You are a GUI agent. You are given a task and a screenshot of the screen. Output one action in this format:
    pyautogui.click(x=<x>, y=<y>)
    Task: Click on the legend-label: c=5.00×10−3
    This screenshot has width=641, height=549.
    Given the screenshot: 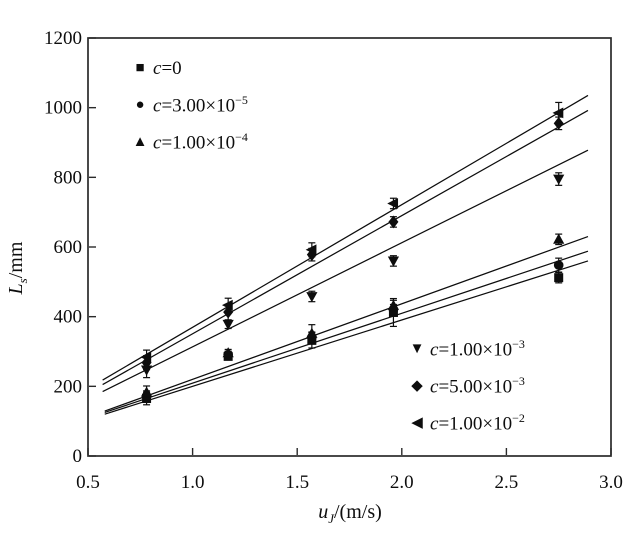 What is the action you would take?
    pyautogui.click(x=477, y=386)
    